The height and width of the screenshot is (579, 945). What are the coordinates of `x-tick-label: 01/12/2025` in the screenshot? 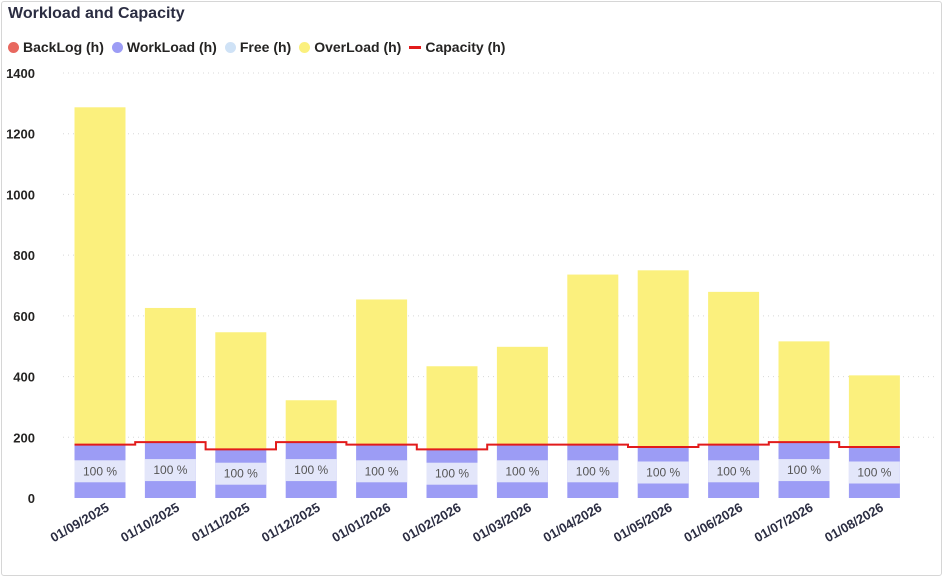 It's located at (291, 523).